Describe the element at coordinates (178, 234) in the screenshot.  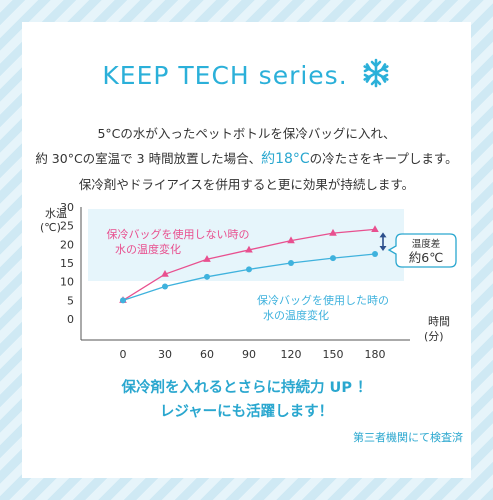
I see `series-label-without-bag-1: 保冷バッグを使用しない時の` at that location.